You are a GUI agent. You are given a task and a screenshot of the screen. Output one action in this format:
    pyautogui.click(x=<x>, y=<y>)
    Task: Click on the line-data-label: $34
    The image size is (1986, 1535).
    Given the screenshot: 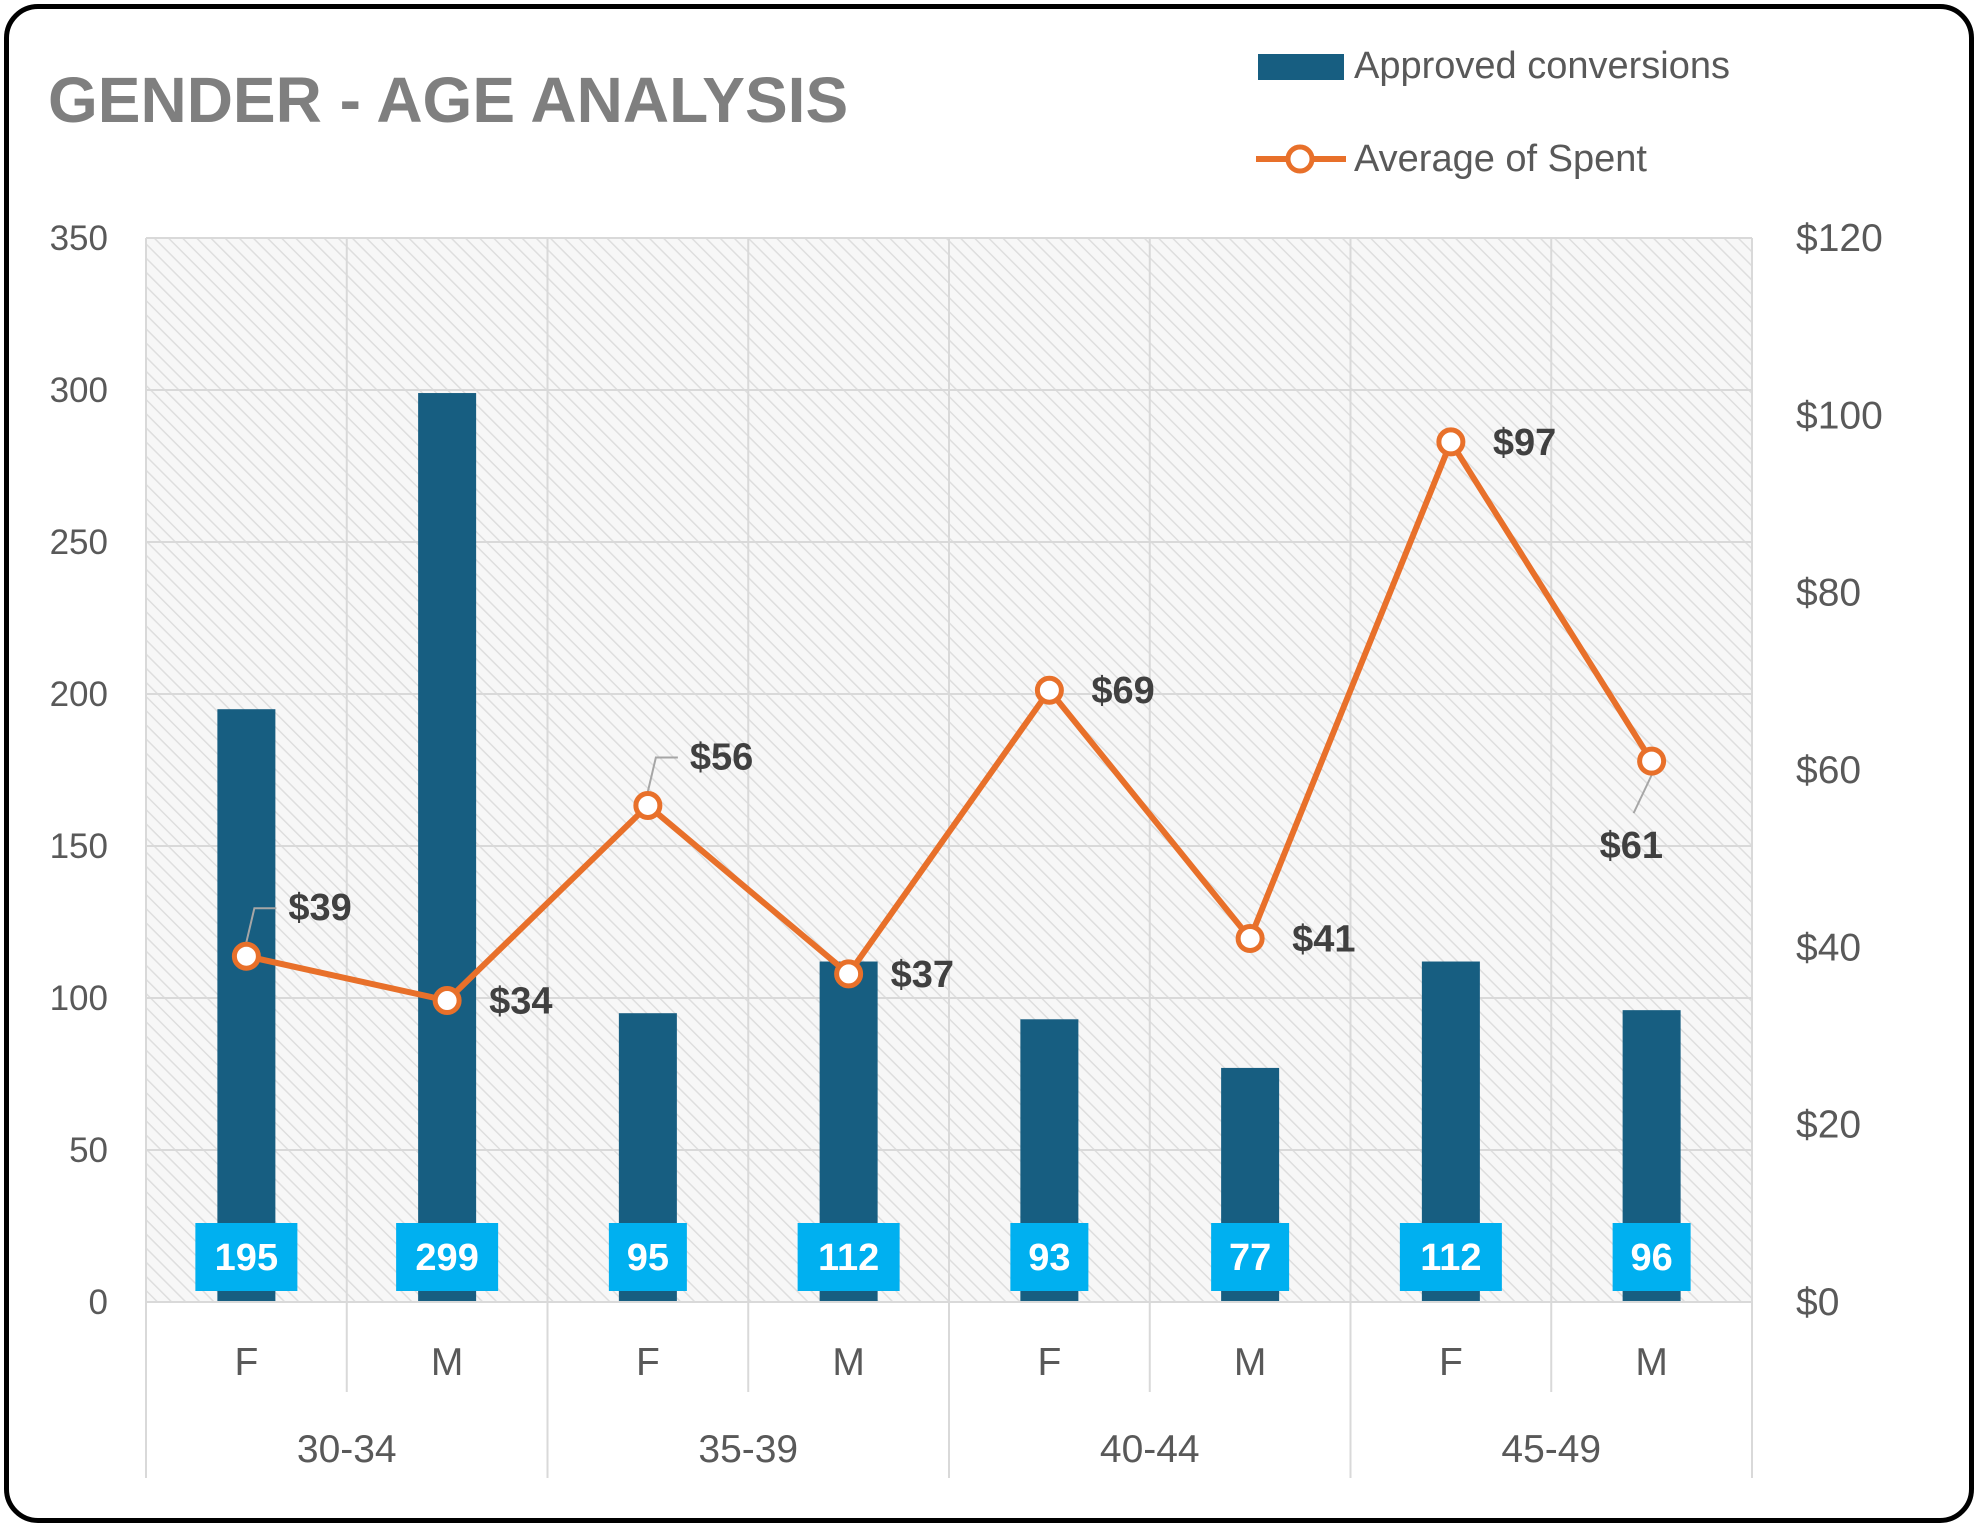 What is the action you would take?
    pyautogui.click(x=520, y=1002)
    